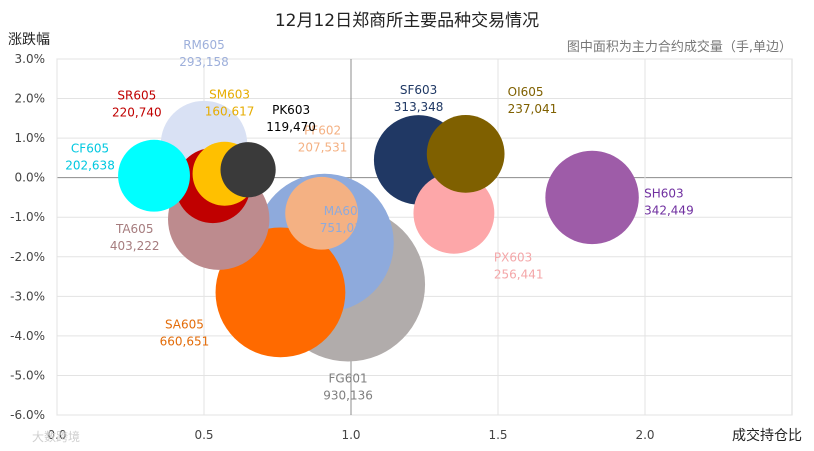  What do you see at coordinates (767, 435) in the screenshot?
I see `x-axis-label: 成交持仓比` at bounding box center [767, 435].